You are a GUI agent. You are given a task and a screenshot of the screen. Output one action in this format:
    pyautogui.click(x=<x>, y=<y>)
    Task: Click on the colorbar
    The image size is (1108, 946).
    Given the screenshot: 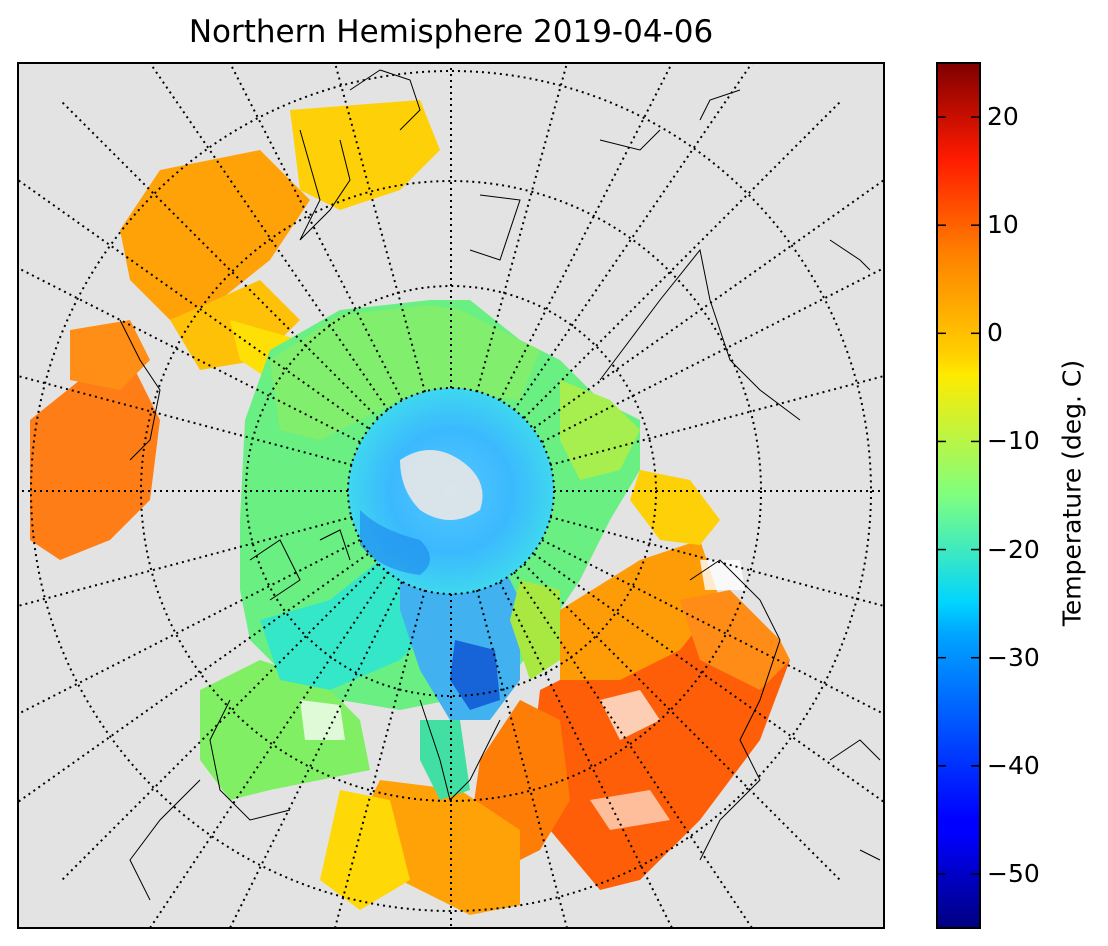 What is the action you would take?
    pyautogui.click(x=958, y=495)
    